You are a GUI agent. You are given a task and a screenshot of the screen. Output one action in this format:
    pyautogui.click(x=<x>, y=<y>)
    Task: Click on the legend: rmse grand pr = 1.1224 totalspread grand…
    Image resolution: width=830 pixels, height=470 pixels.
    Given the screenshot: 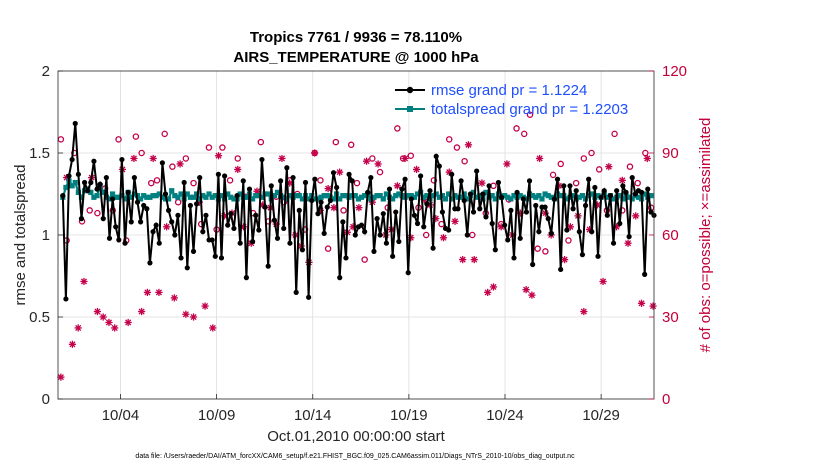 What is the action you would take?
    pyautogui.click(x=511, y=100)
    